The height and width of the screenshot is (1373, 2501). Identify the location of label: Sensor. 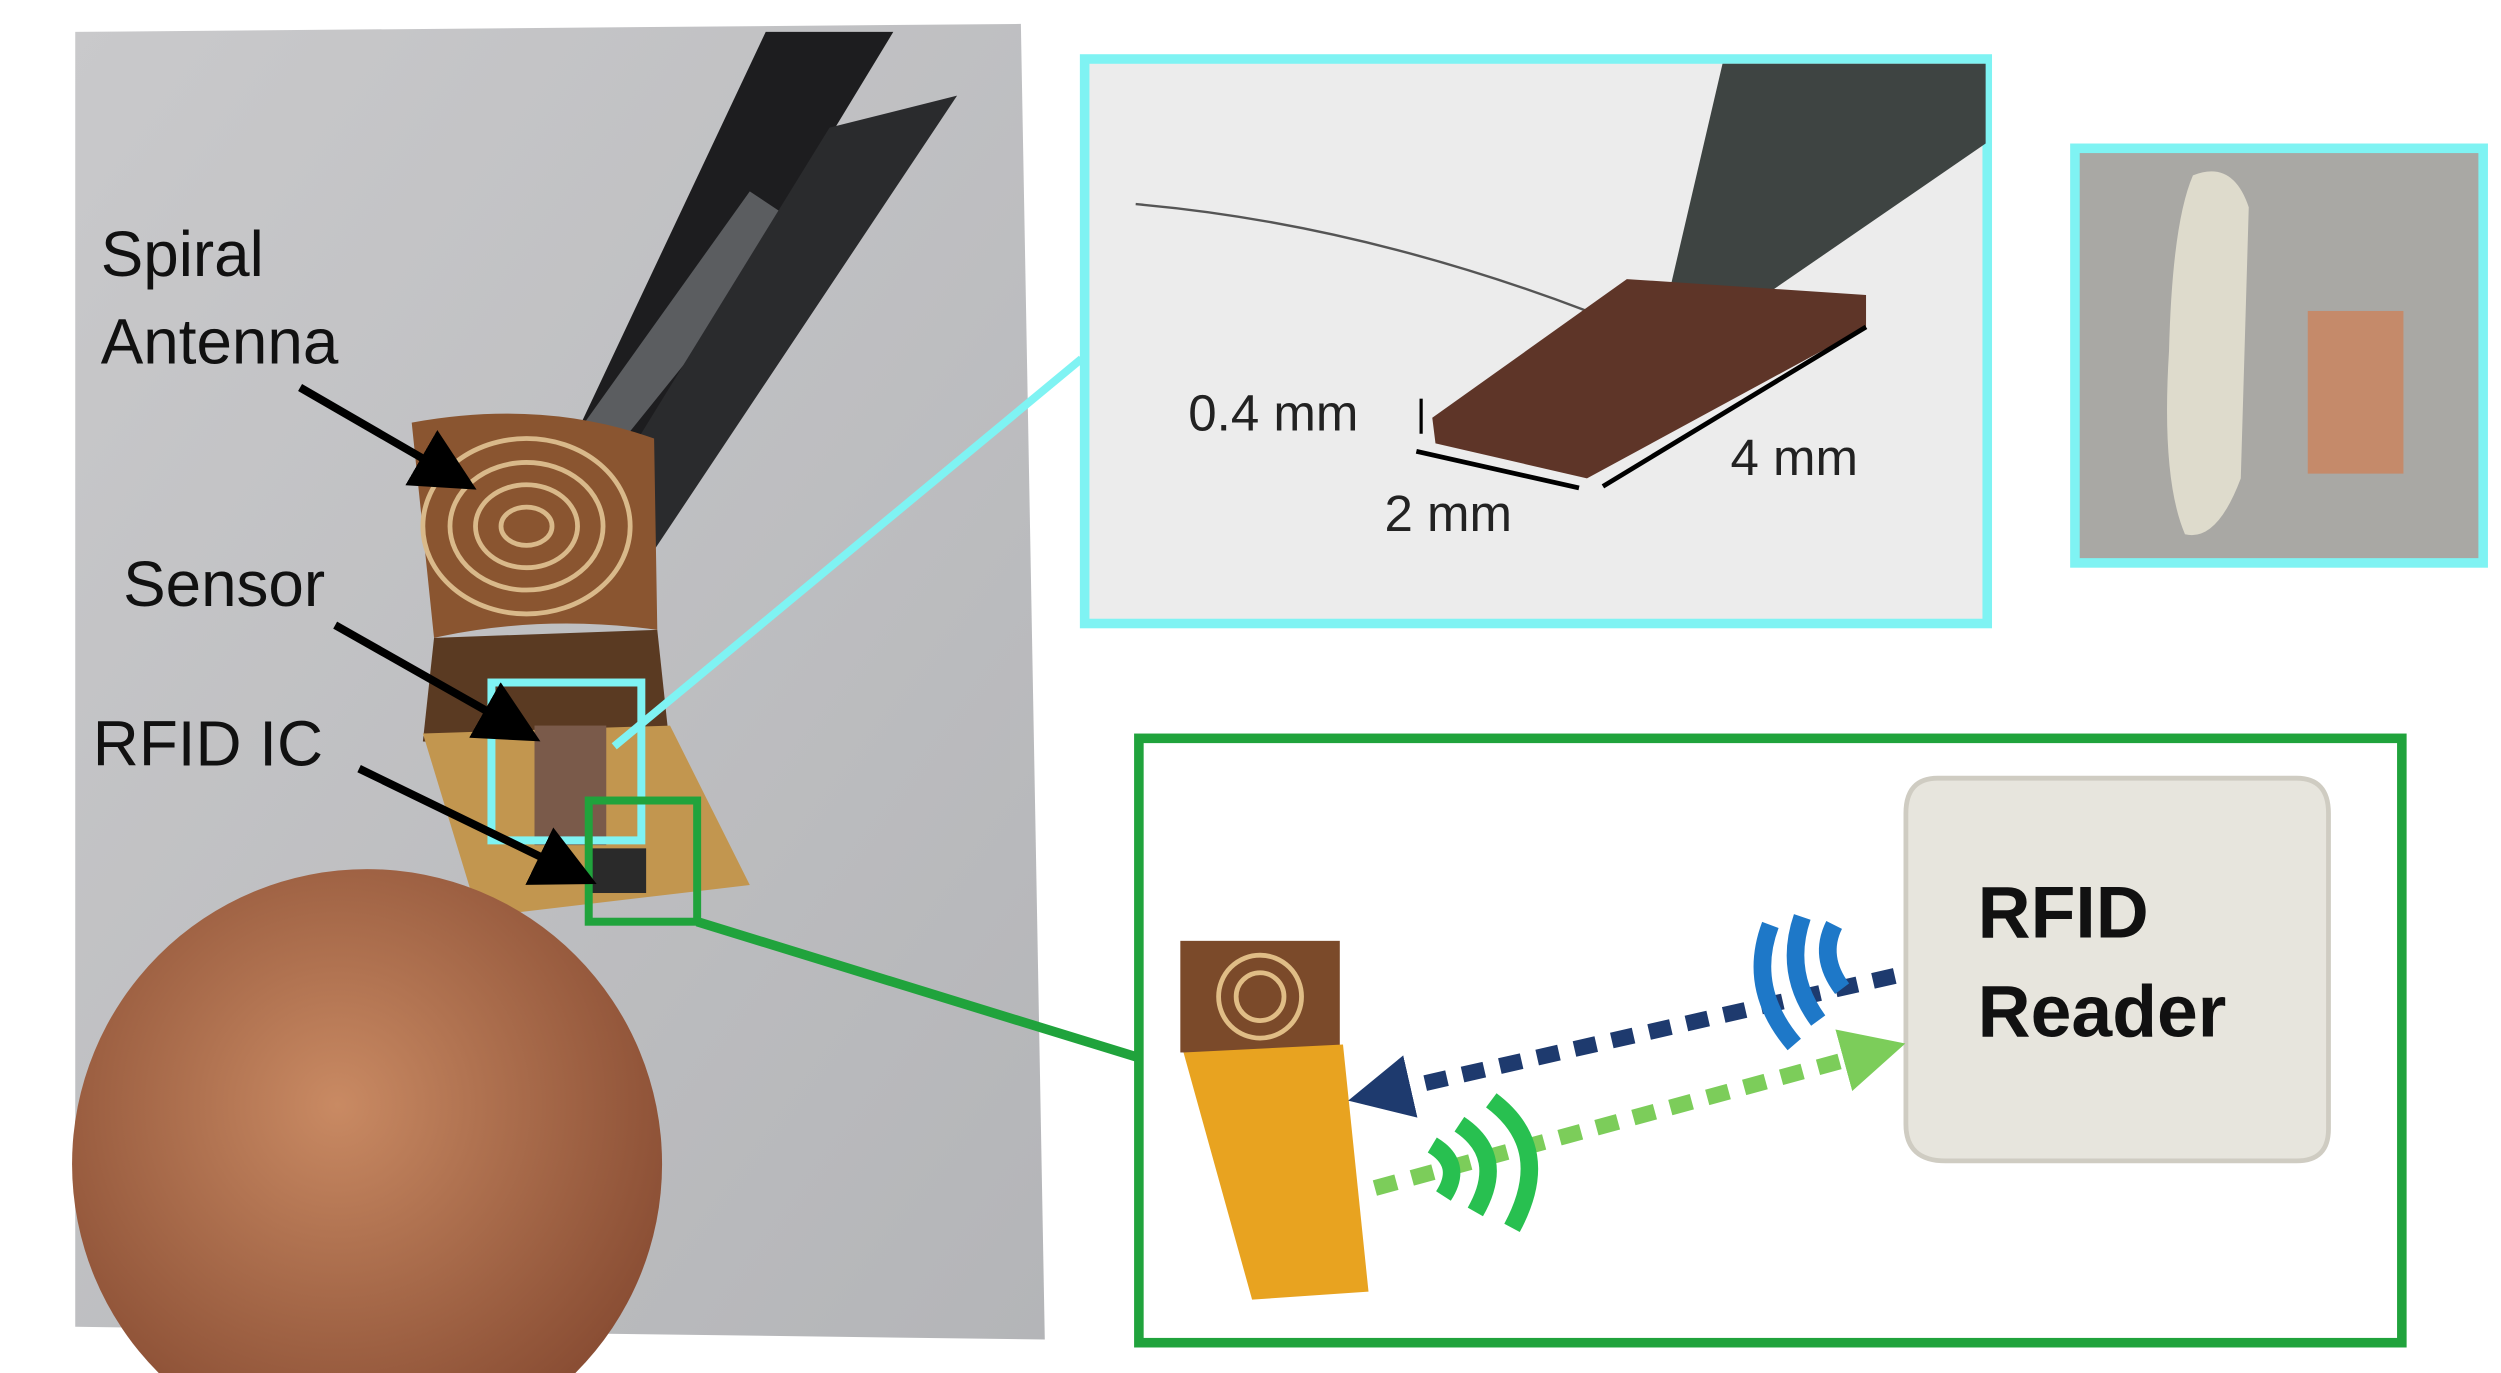
(224, 584).